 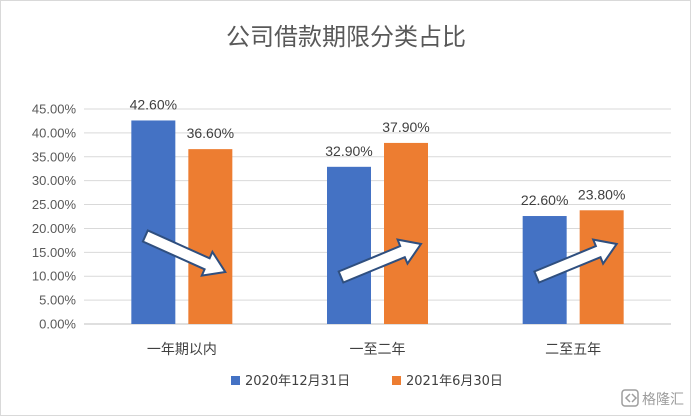 I want to click on legend-label: 2020年12月31日, so click(x=297, y=381).